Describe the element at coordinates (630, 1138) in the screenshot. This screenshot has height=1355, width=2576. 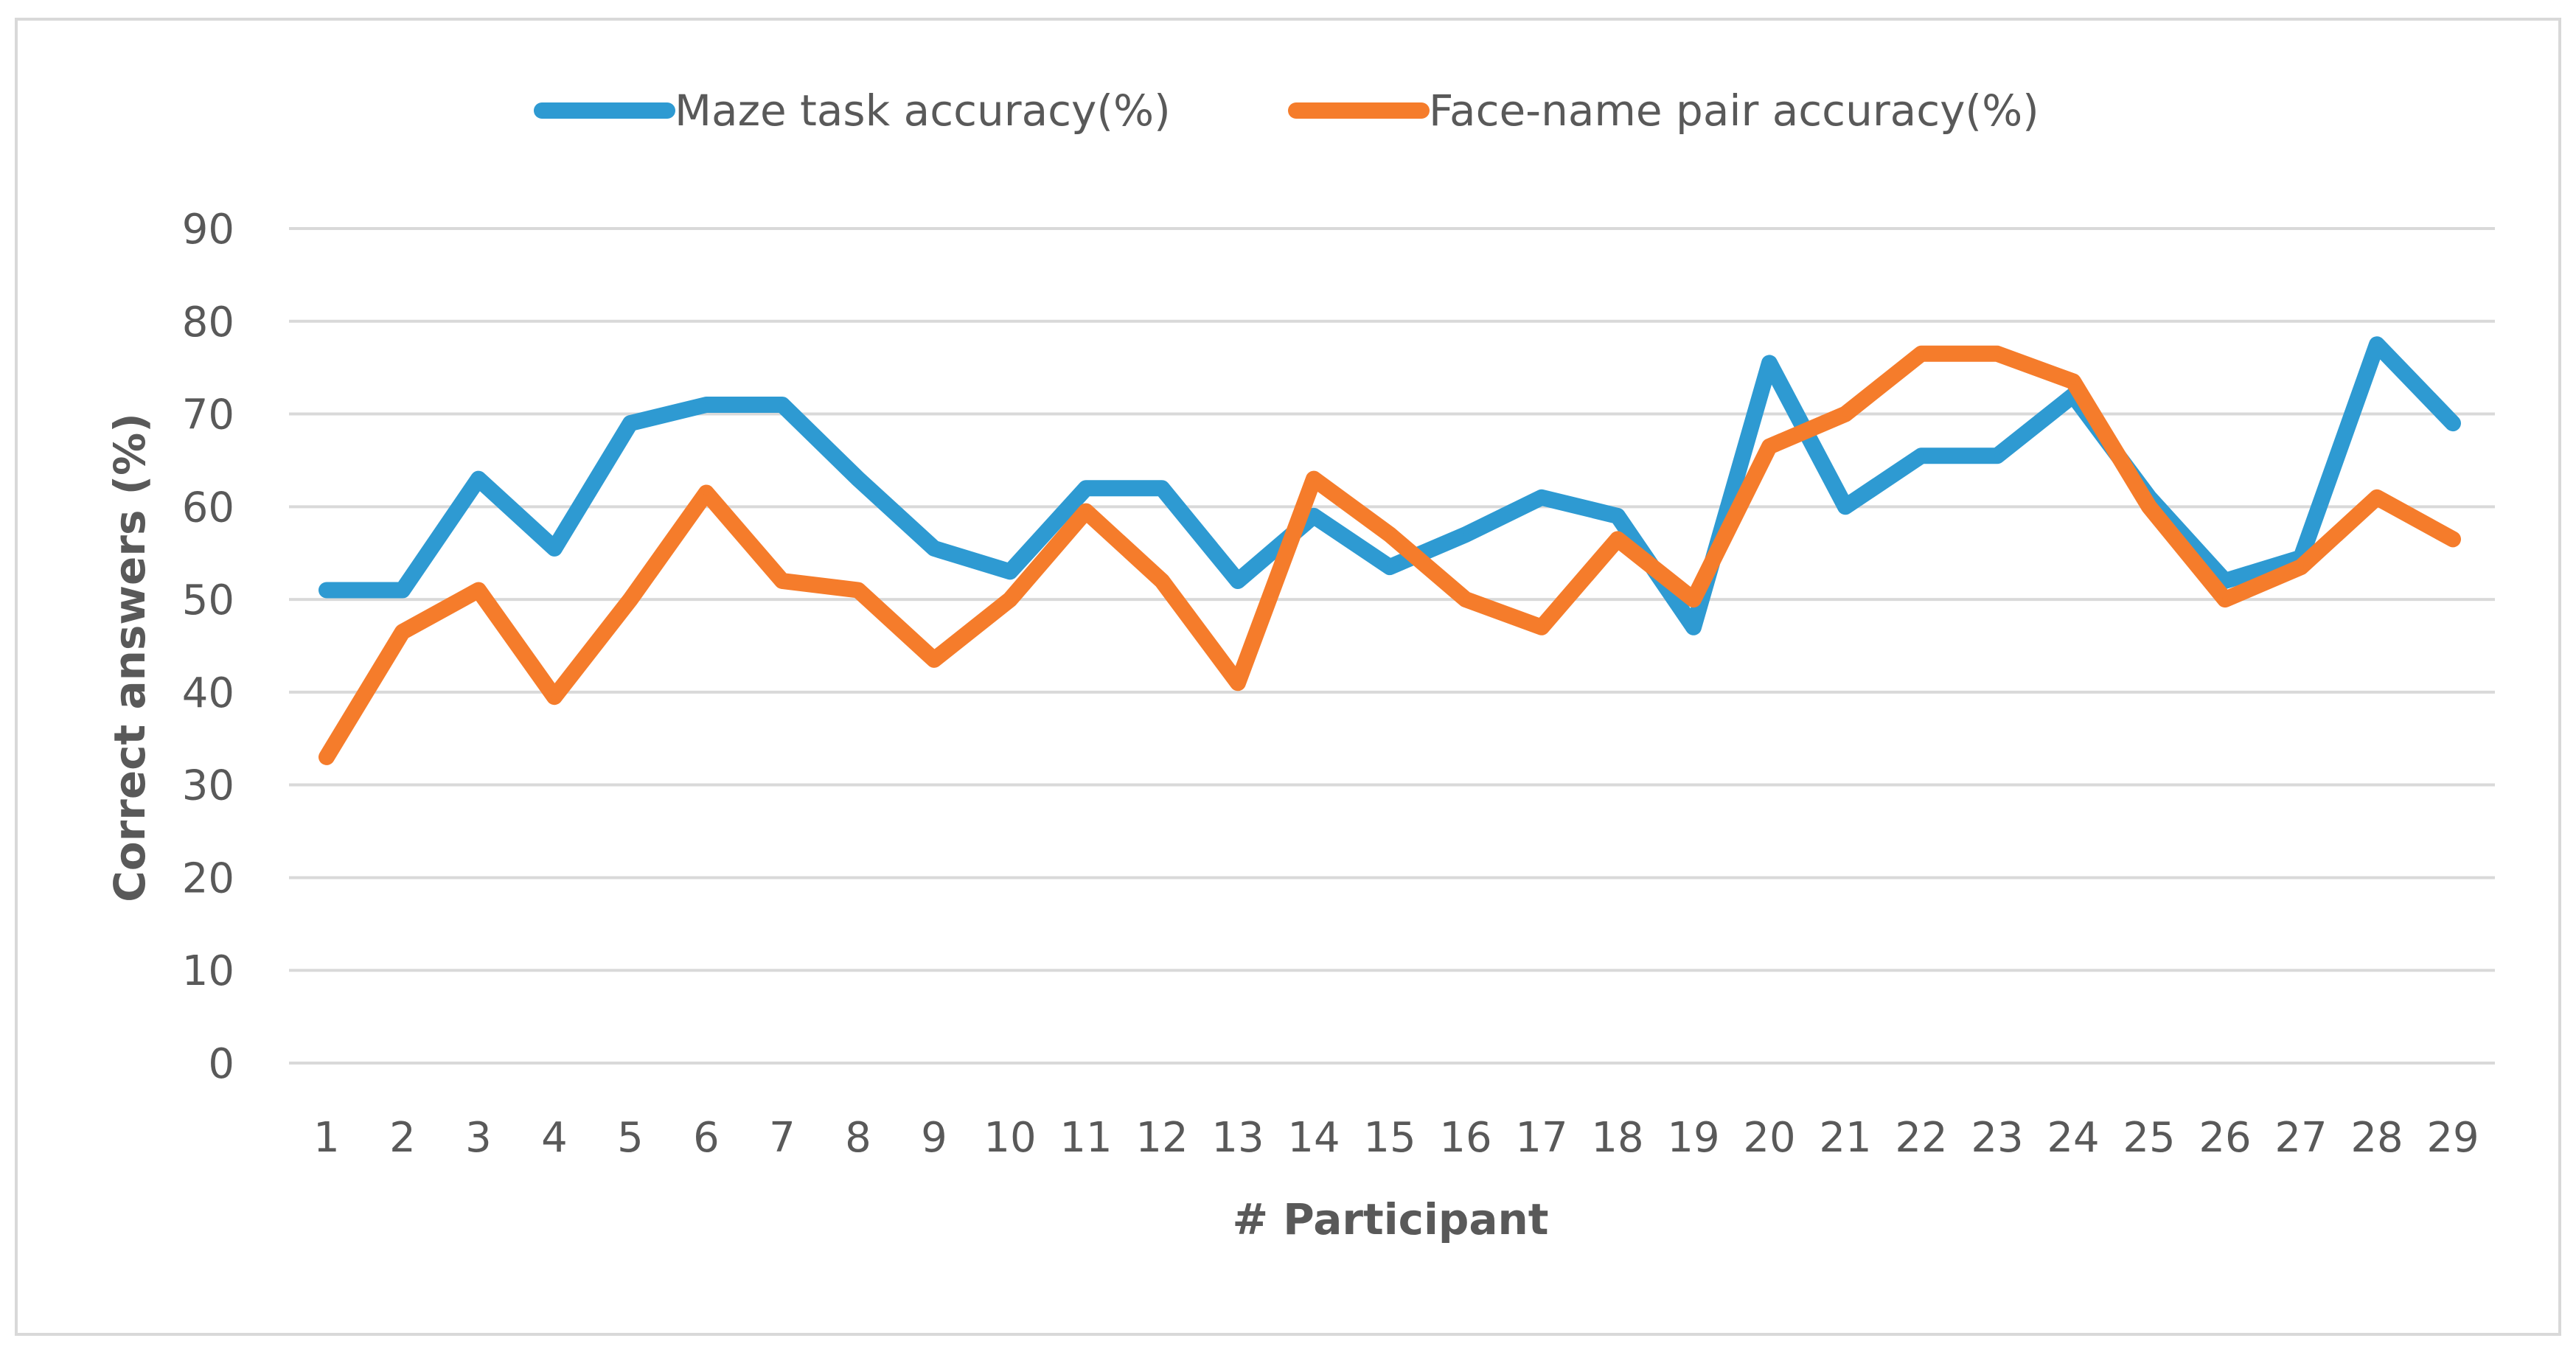
I see `x-tick-label-5: 5` at that location.